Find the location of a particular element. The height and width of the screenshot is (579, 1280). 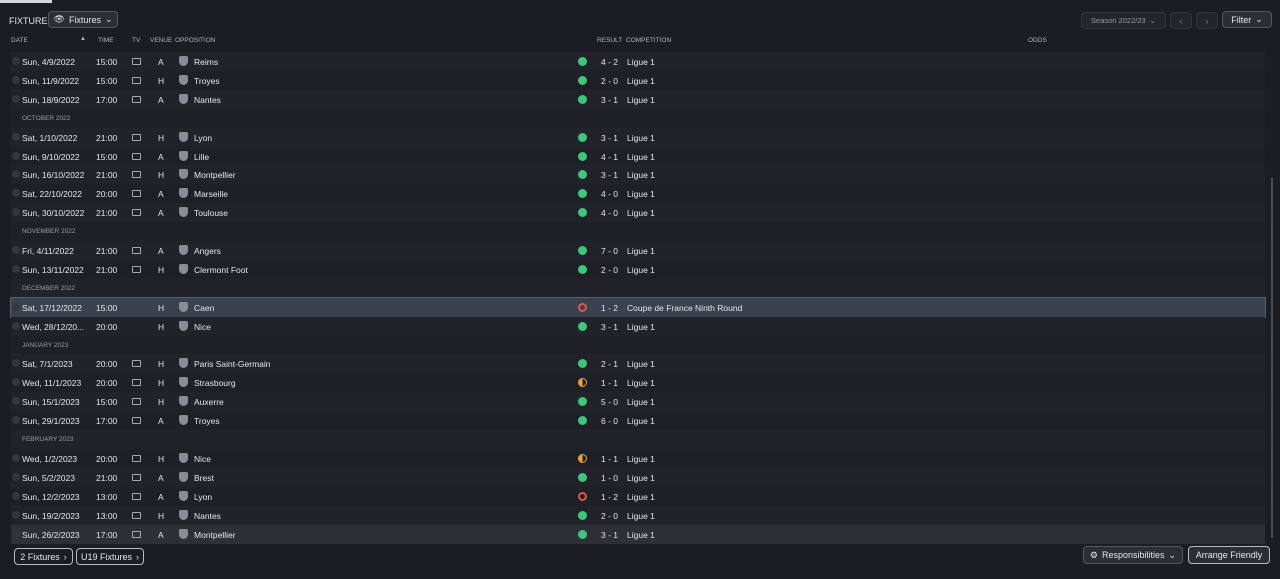

fixture-row: Sun, 19/2/2023 13:00 H Nantes 2 - 0 Ligue 1 is located at coordinates (638, 515).